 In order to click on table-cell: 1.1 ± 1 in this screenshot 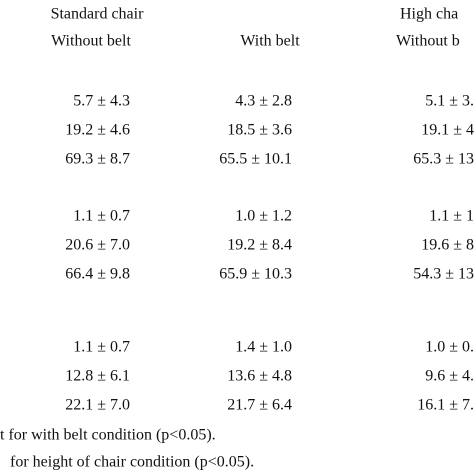, I will do `click(451, 216)`.